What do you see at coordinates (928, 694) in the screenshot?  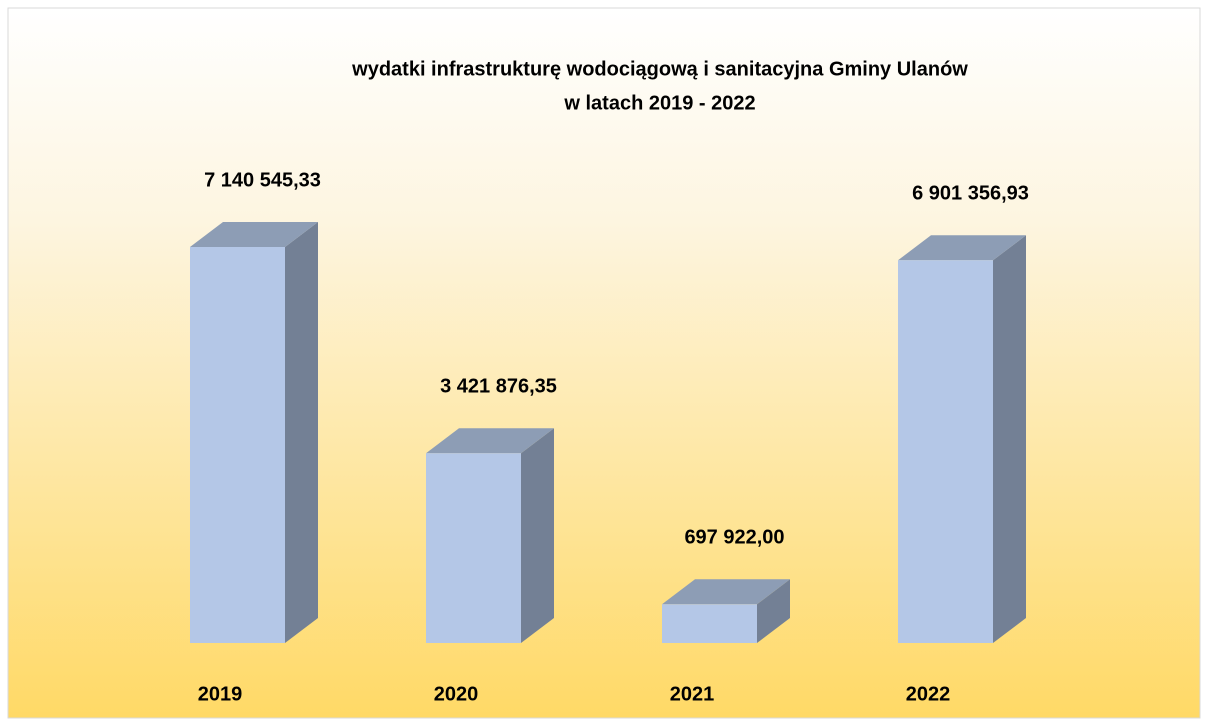 I see `x-tick-label: 2022` at bounding box center [928, 694].